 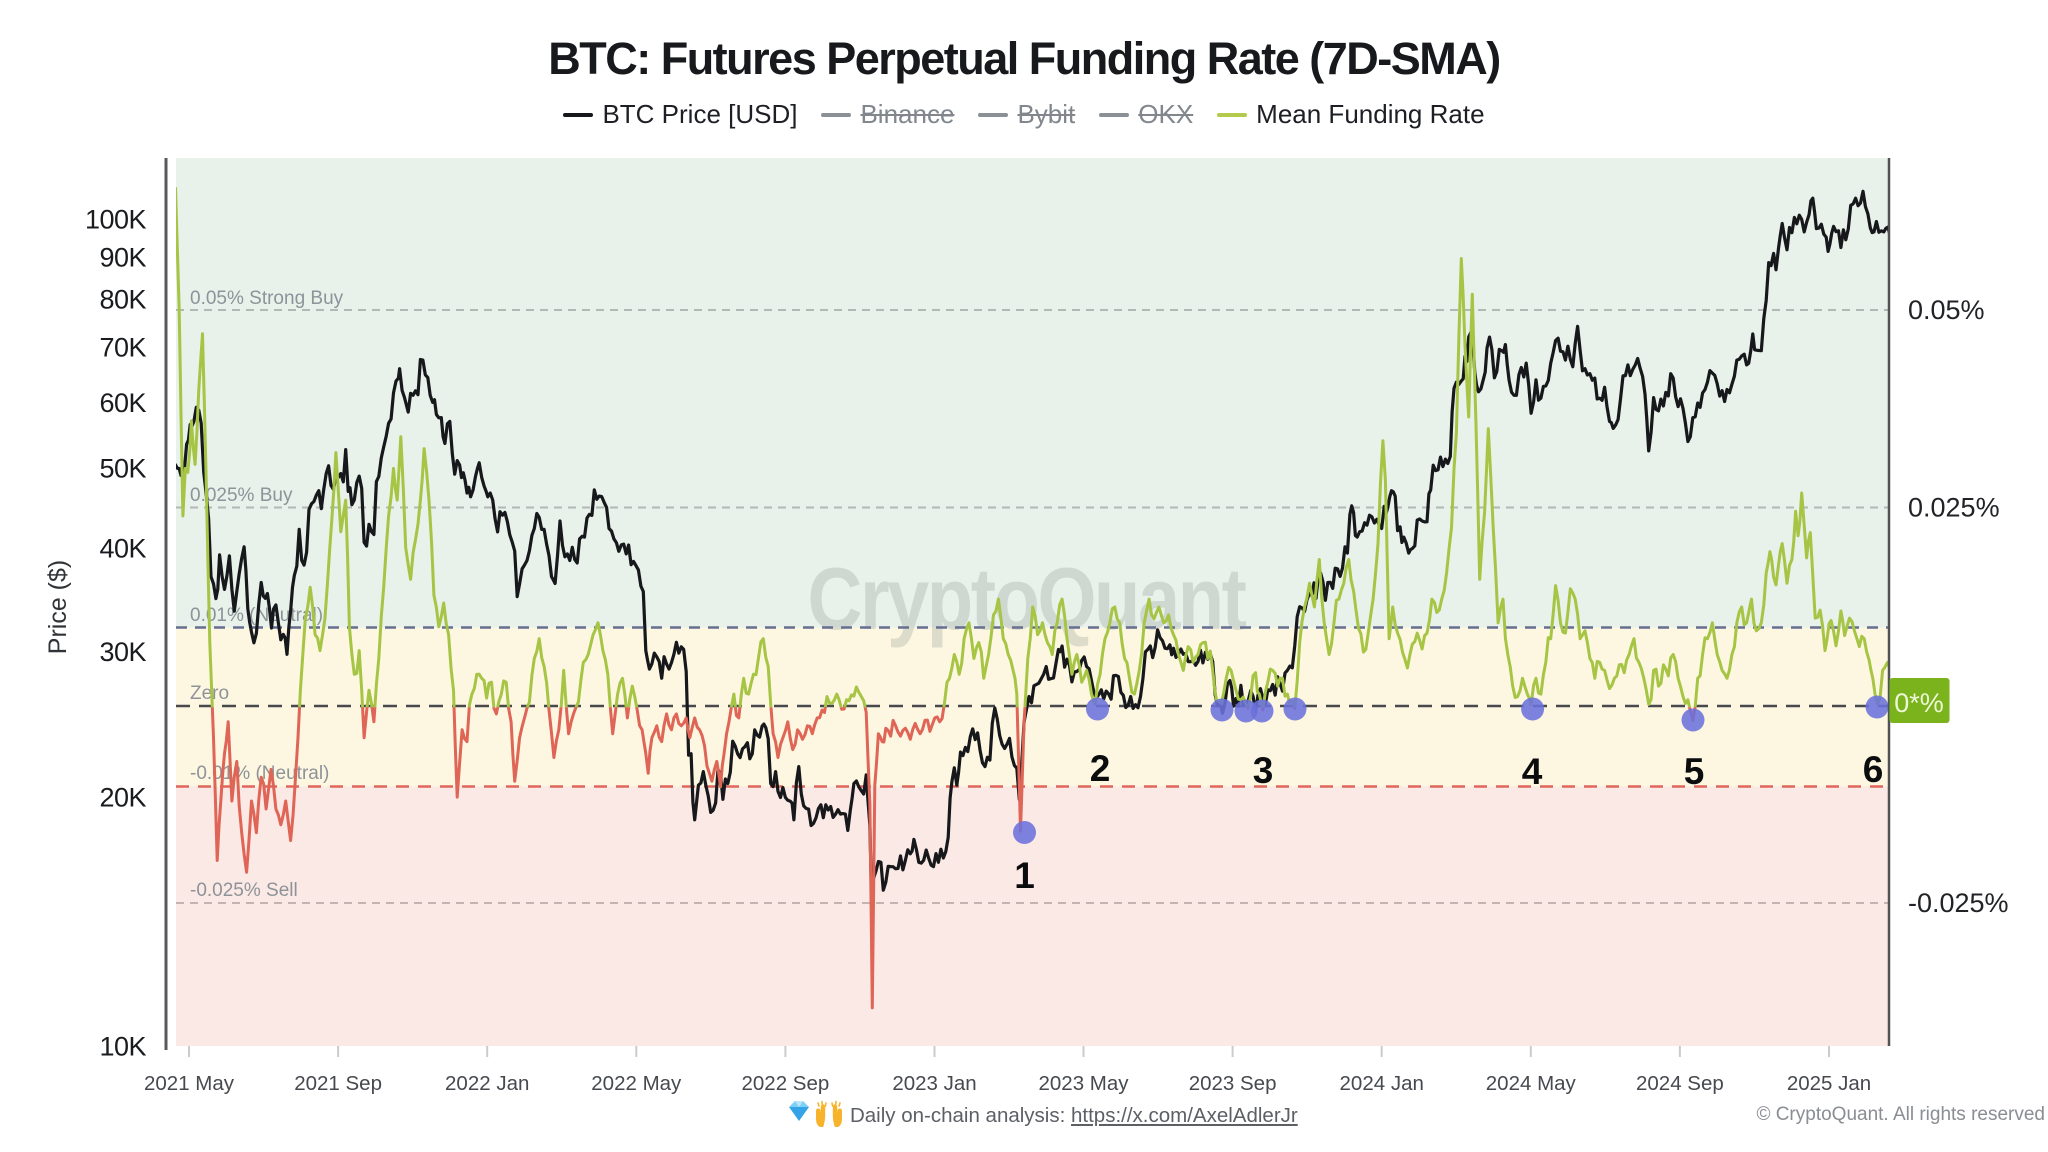 What do you see at coordinates (122, 798) in the screenshot?
I see `svg-text: 20K` at bounding box center [122, 798].